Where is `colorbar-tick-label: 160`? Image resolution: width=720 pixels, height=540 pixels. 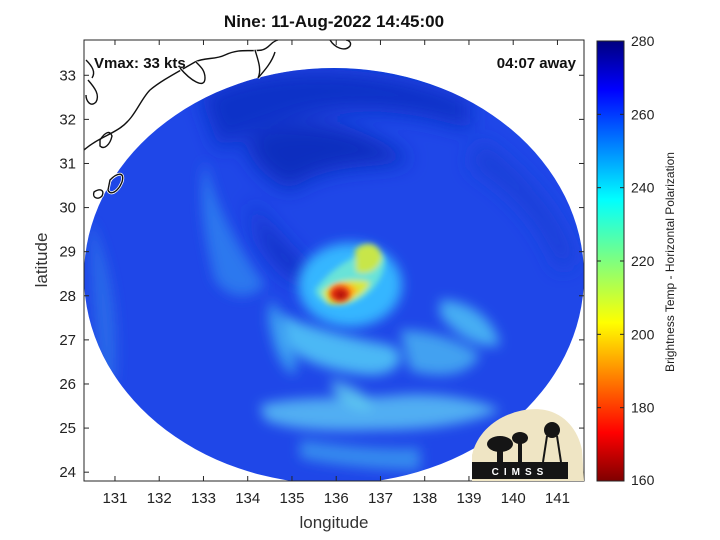 colorbar-tick-label: 160 is located at coordinates (643, 480).